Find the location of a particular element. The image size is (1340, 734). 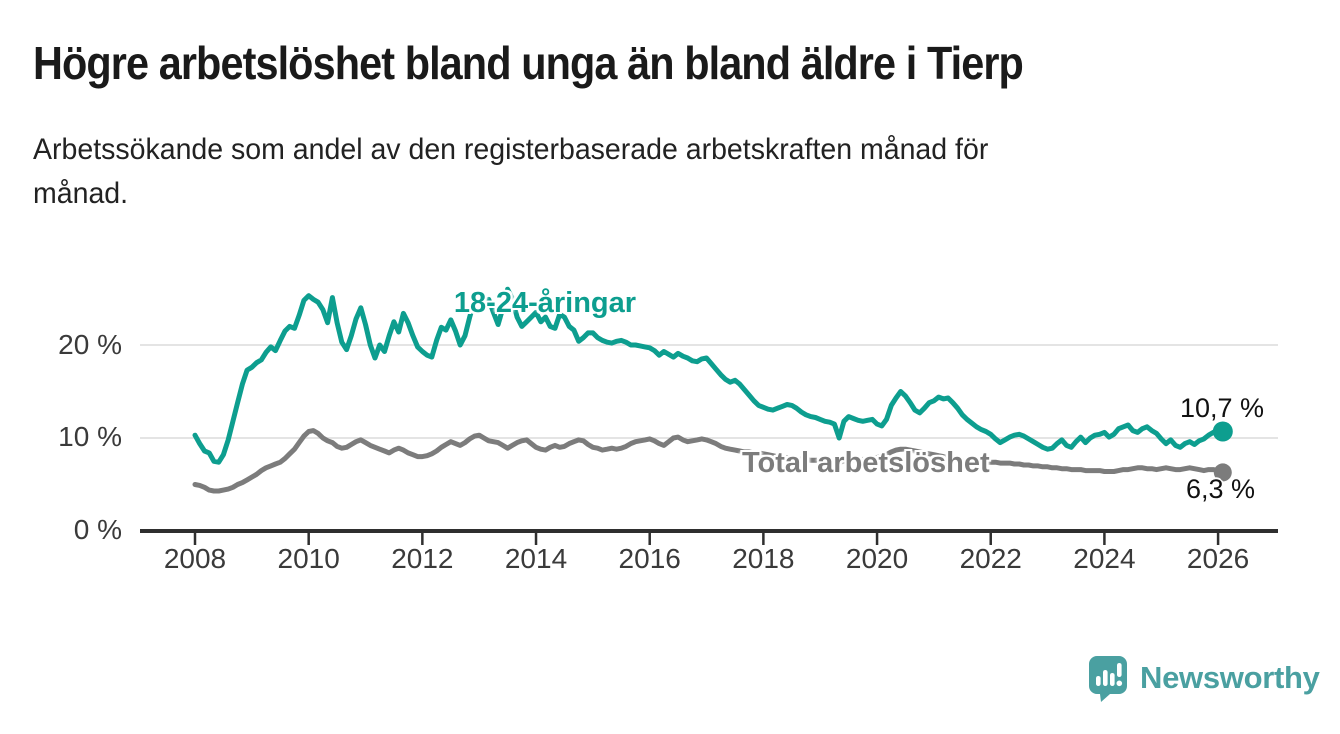

x-axis-tick-label: 2008 is located at coordinates (195, 558).